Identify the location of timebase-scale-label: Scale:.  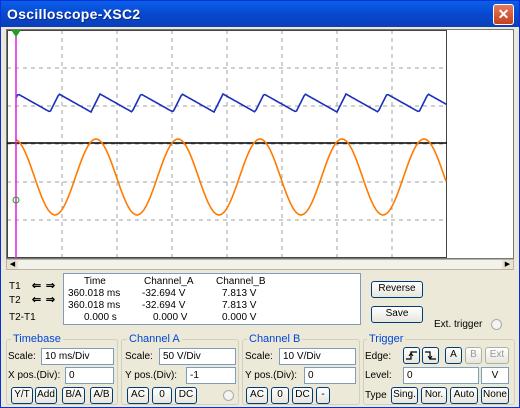
(22, 356).